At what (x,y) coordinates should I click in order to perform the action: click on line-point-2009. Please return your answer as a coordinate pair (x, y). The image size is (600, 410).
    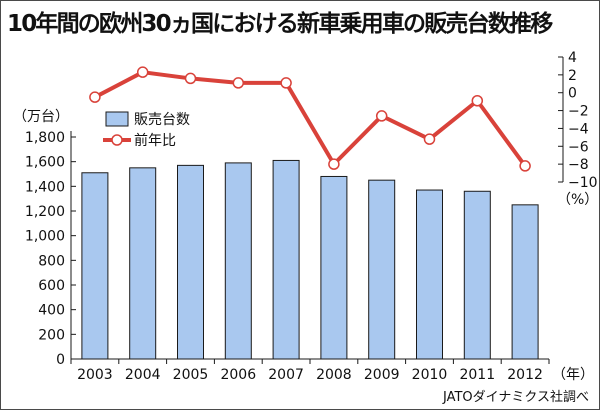
    Looking at the image, I should click on (381, 116).